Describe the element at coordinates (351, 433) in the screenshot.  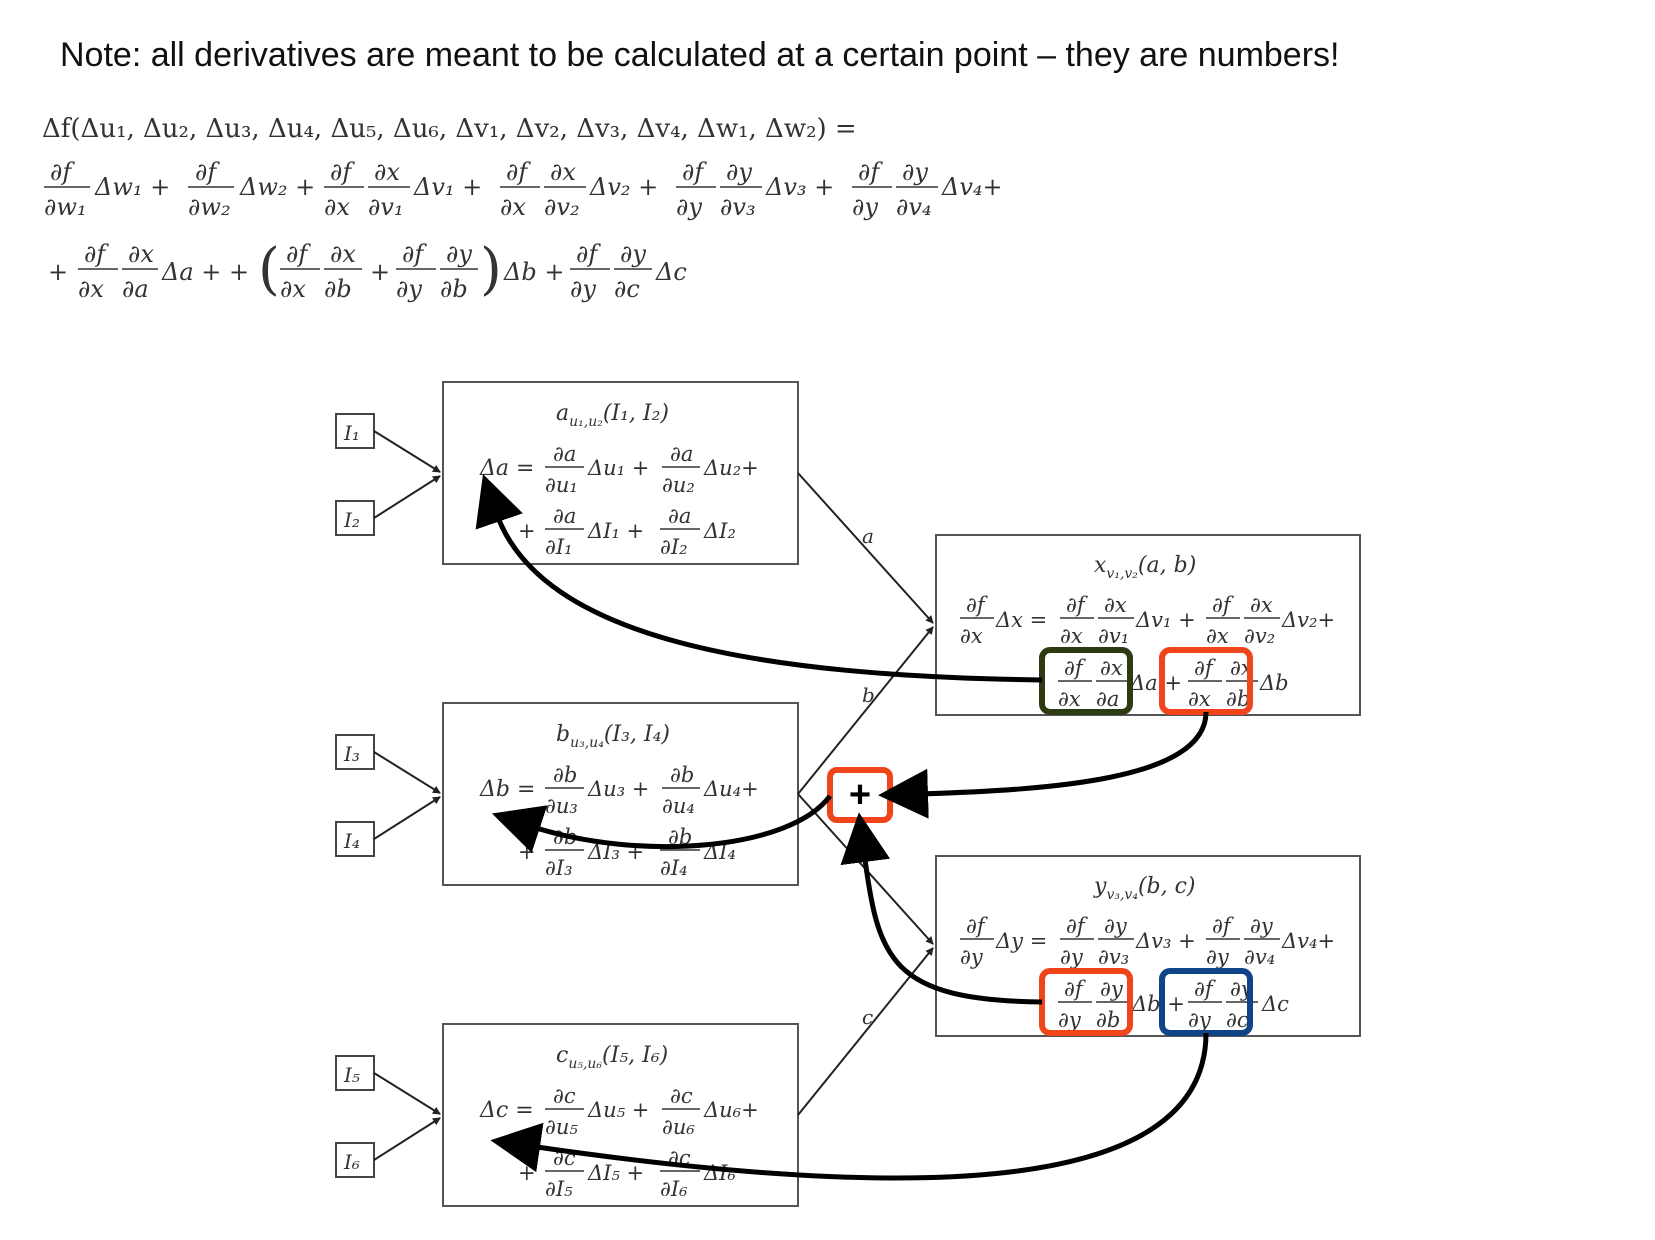
I see `input-label: I₁` at that location.